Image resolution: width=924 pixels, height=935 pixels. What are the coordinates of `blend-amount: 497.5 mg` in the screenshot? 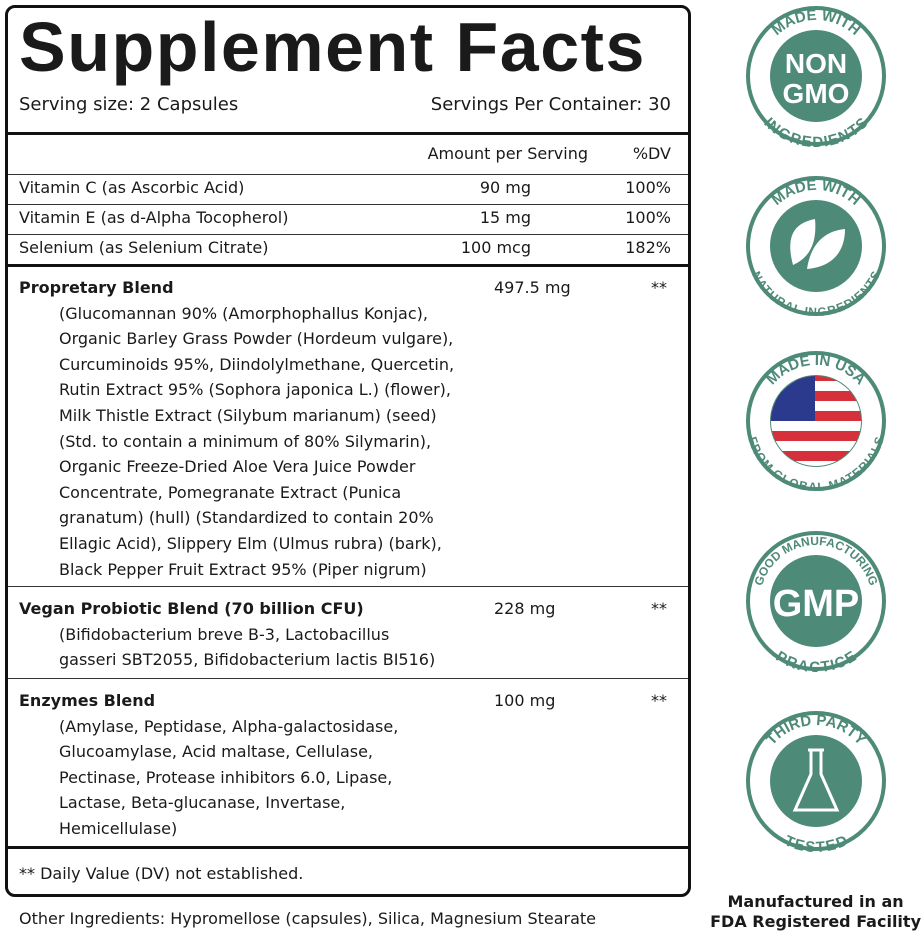 It's located at (532, 287).